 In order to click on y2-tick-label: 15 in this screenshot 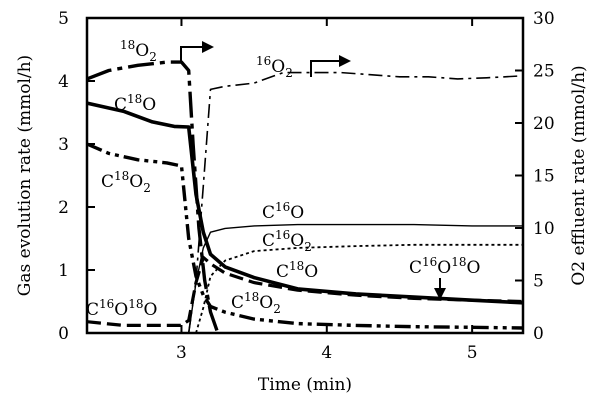, I will do `click(544, 177)`.